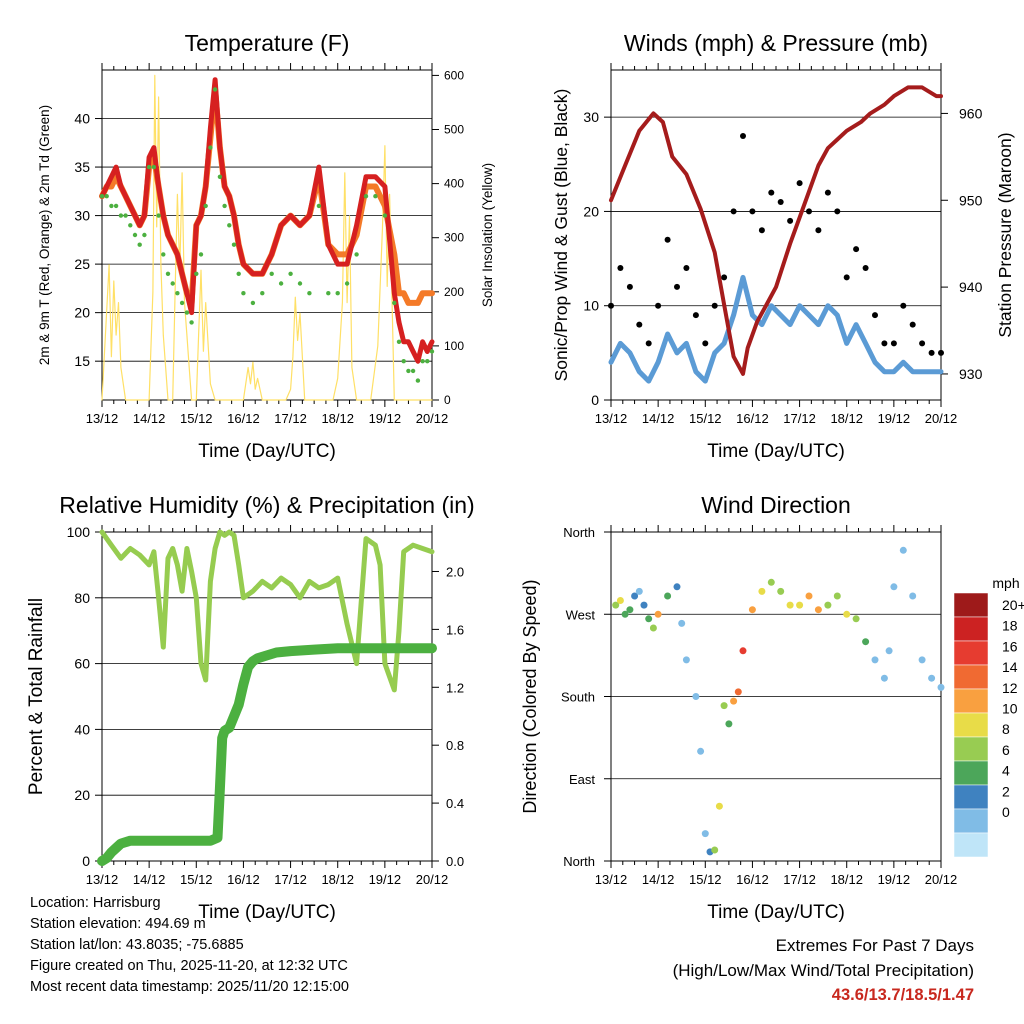 Image resolution: width=1024 pixels, height=1024 pixels. What do you see at coordinates (267, 611) in the screenshot?
I see `relative-humidity-line` at bounding box center [267, 611].